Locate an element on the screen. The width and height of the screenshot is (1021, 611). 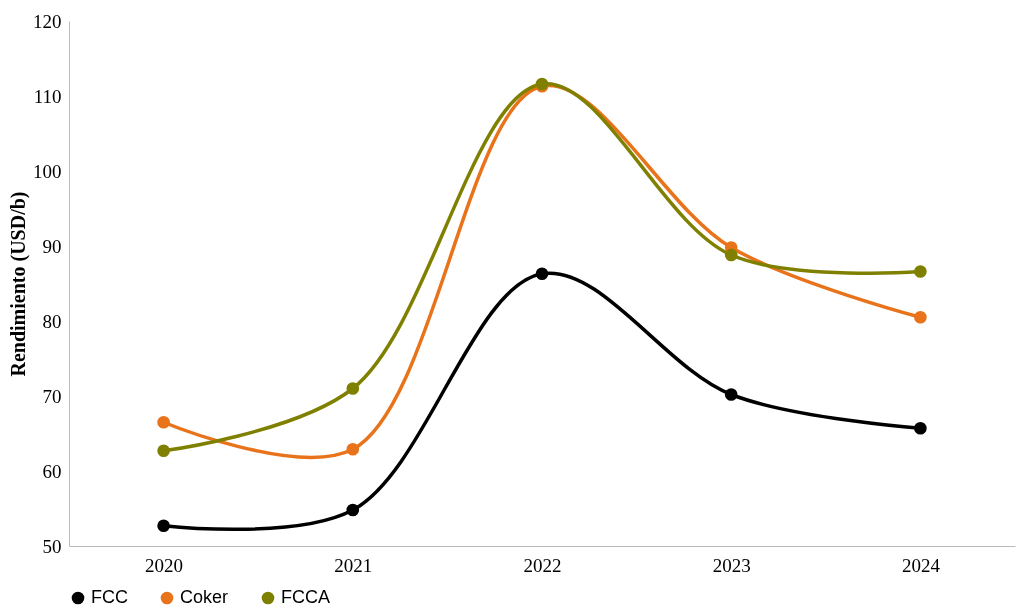
x-tick-label: 2024 is located at coordinates (921, 565).